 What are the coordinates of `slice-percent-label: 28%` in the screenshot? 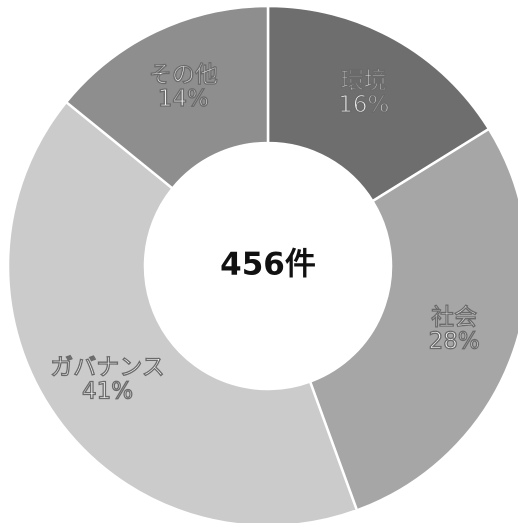 It's located at (454, 341).